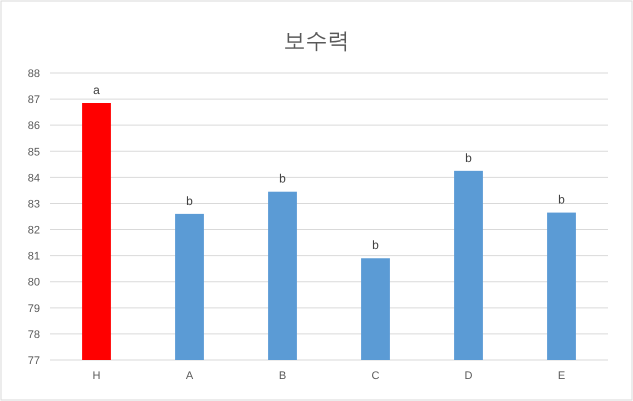 The width and height of the screenshot is (633, 401). Describe the element at coordinates (34, 308) in the screenshot. I see `y-tick-label: 79` at that location.